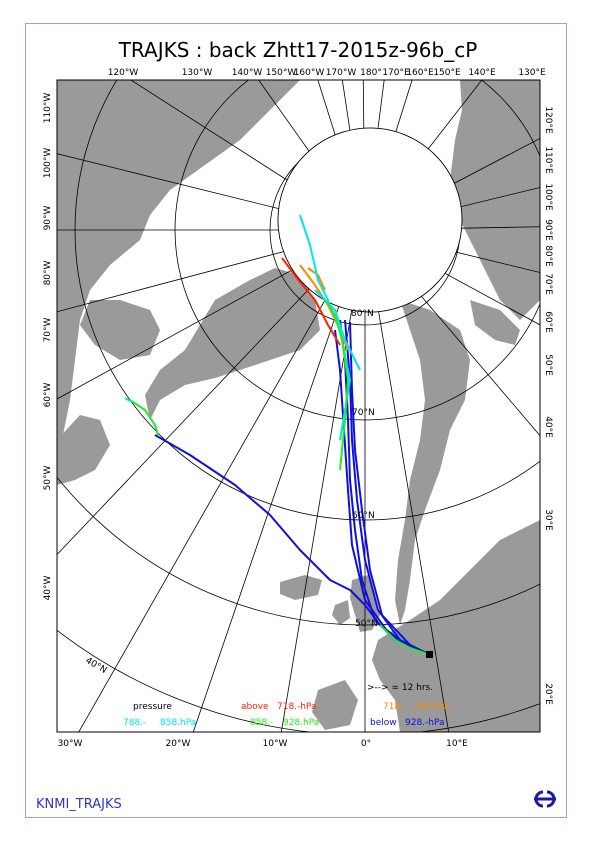 Image resolution: width=596 pixels, height=842 pixels. What do you see at coordinates (335, 705) in the screenshot?
I see `iberia-land` at bounding box center [335, 705].